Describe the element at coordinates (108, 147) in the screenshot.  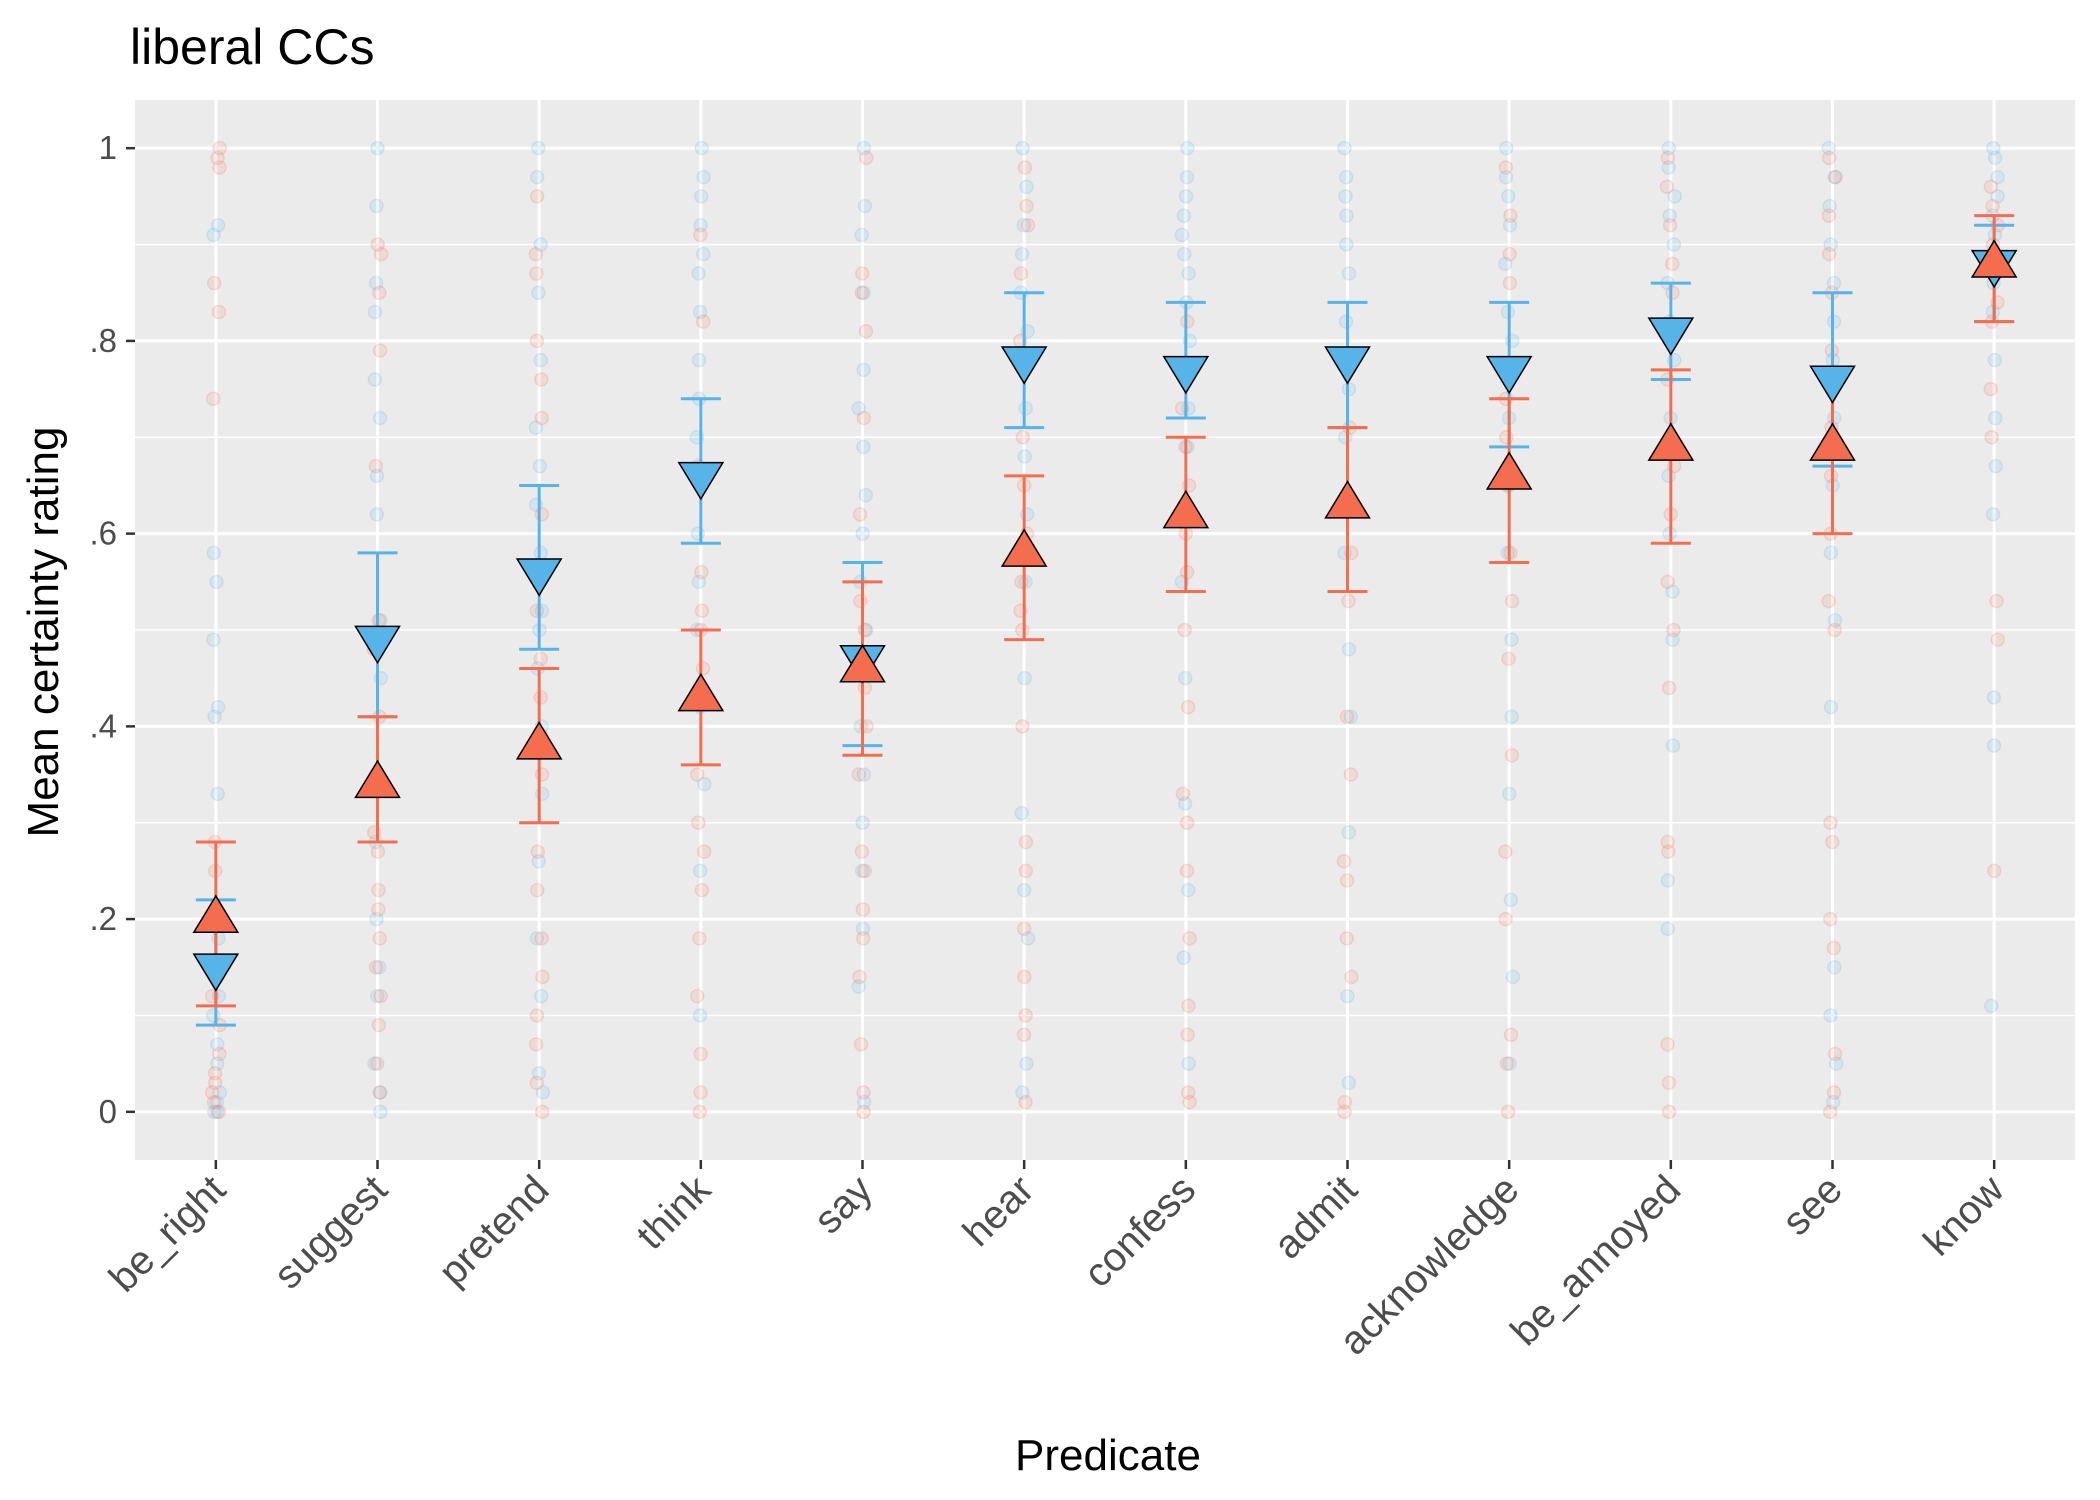
I see `y-tick-label: 1` at that location.